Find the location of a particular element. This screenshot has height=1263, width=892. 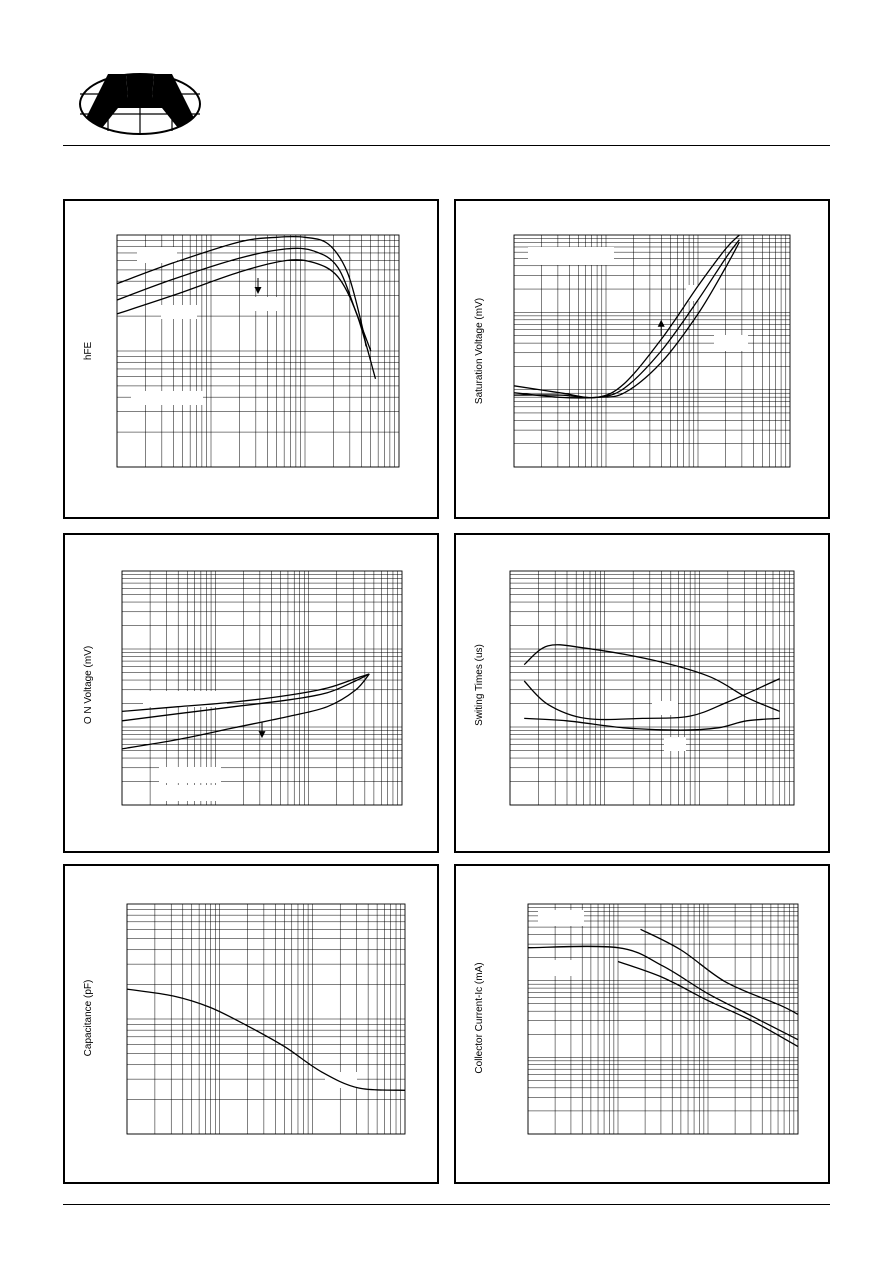

y-axis-label: Switing Times (us) is located at coordinates (479, 685).